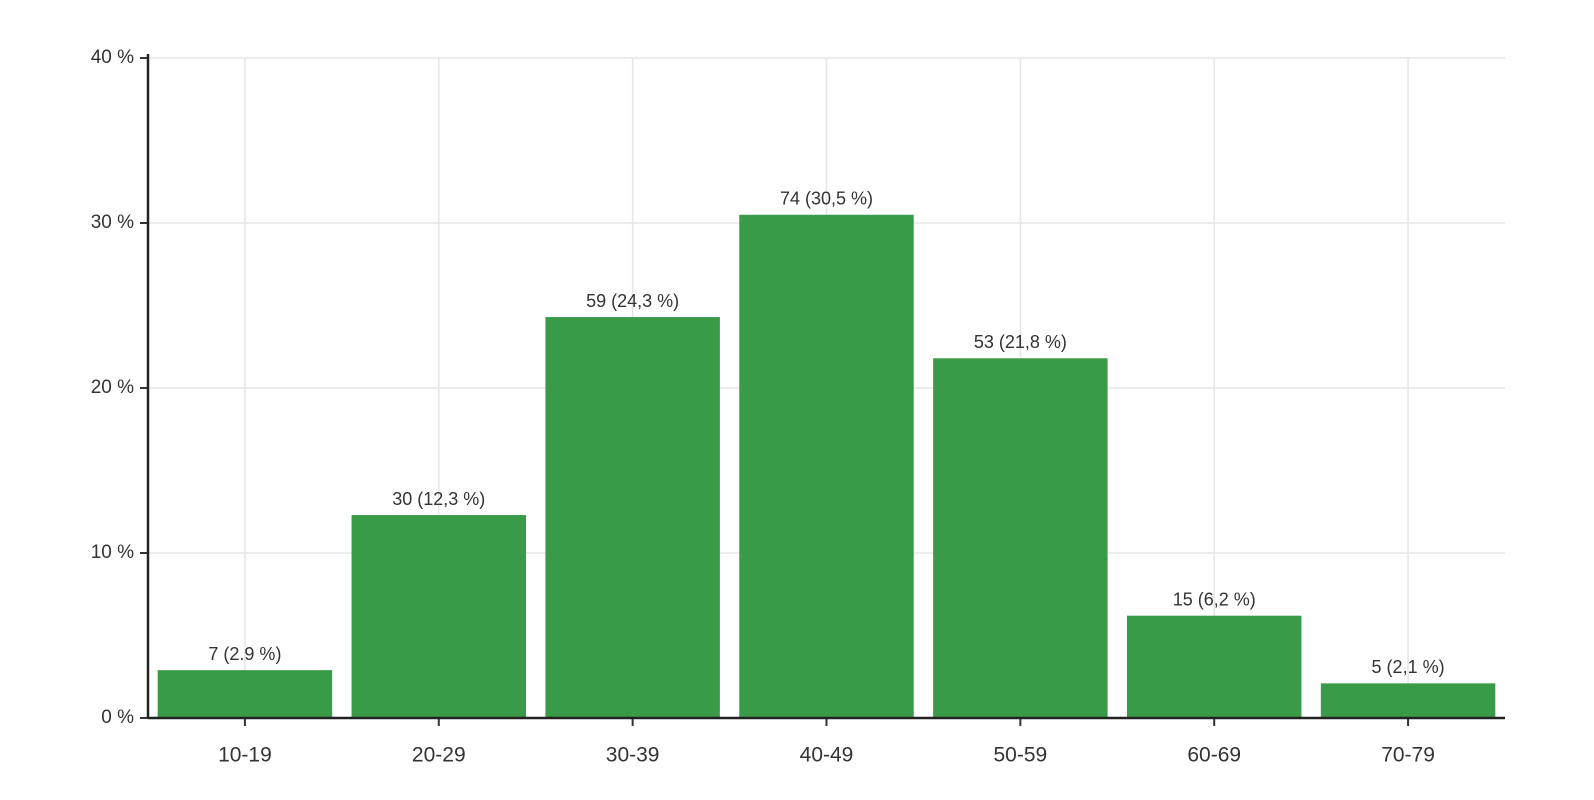 The height and width of the screenshot is (800, 1594). I want to click on y-tick-label: 40 %, so click(112, 57).